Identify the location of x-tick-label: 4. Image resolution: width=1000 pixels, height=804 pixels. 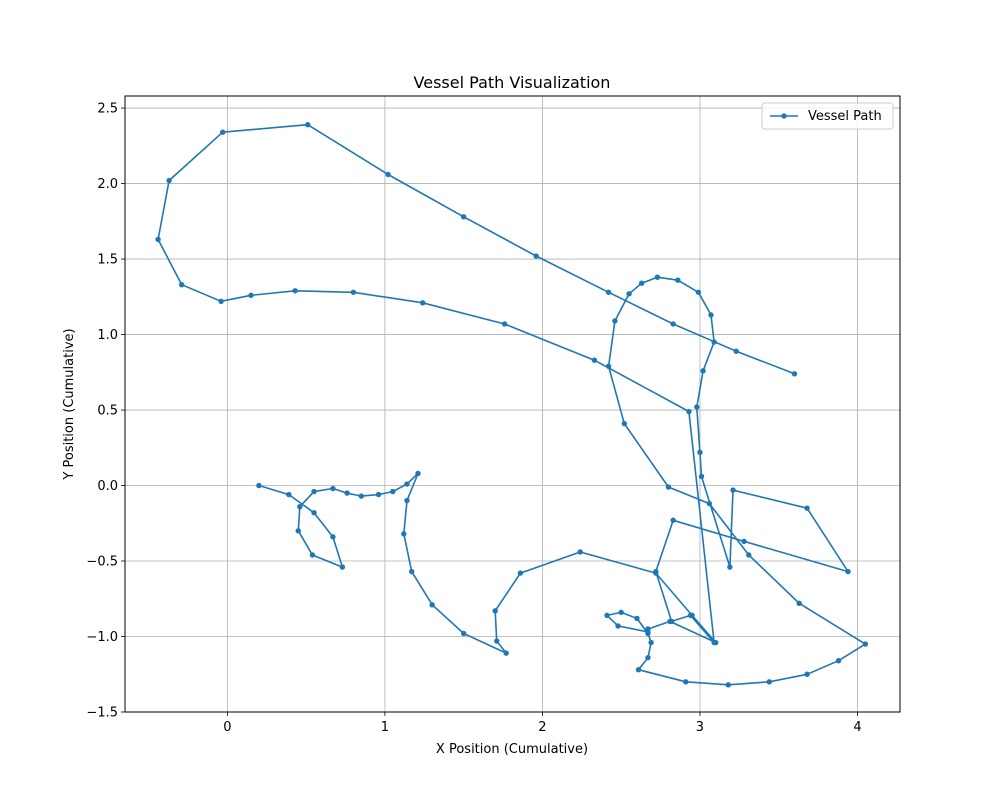
(857, 727).